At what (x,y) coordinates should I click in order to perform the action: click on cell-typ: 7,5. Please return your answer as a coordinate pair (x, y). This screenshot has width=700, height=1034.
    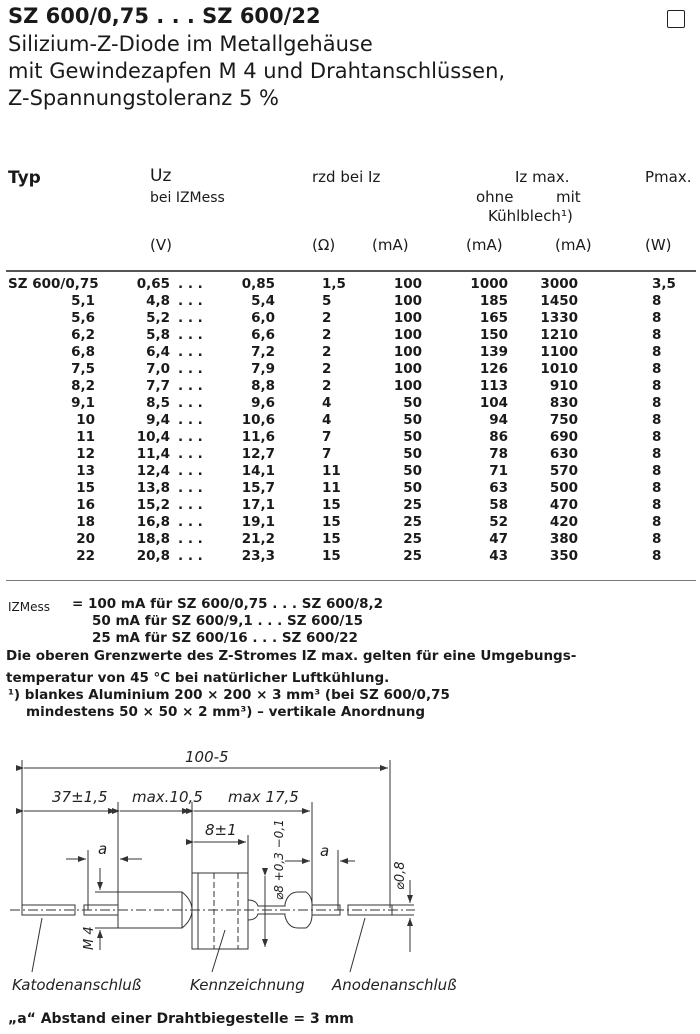
    Looking at the image, I should click on (83, 369).